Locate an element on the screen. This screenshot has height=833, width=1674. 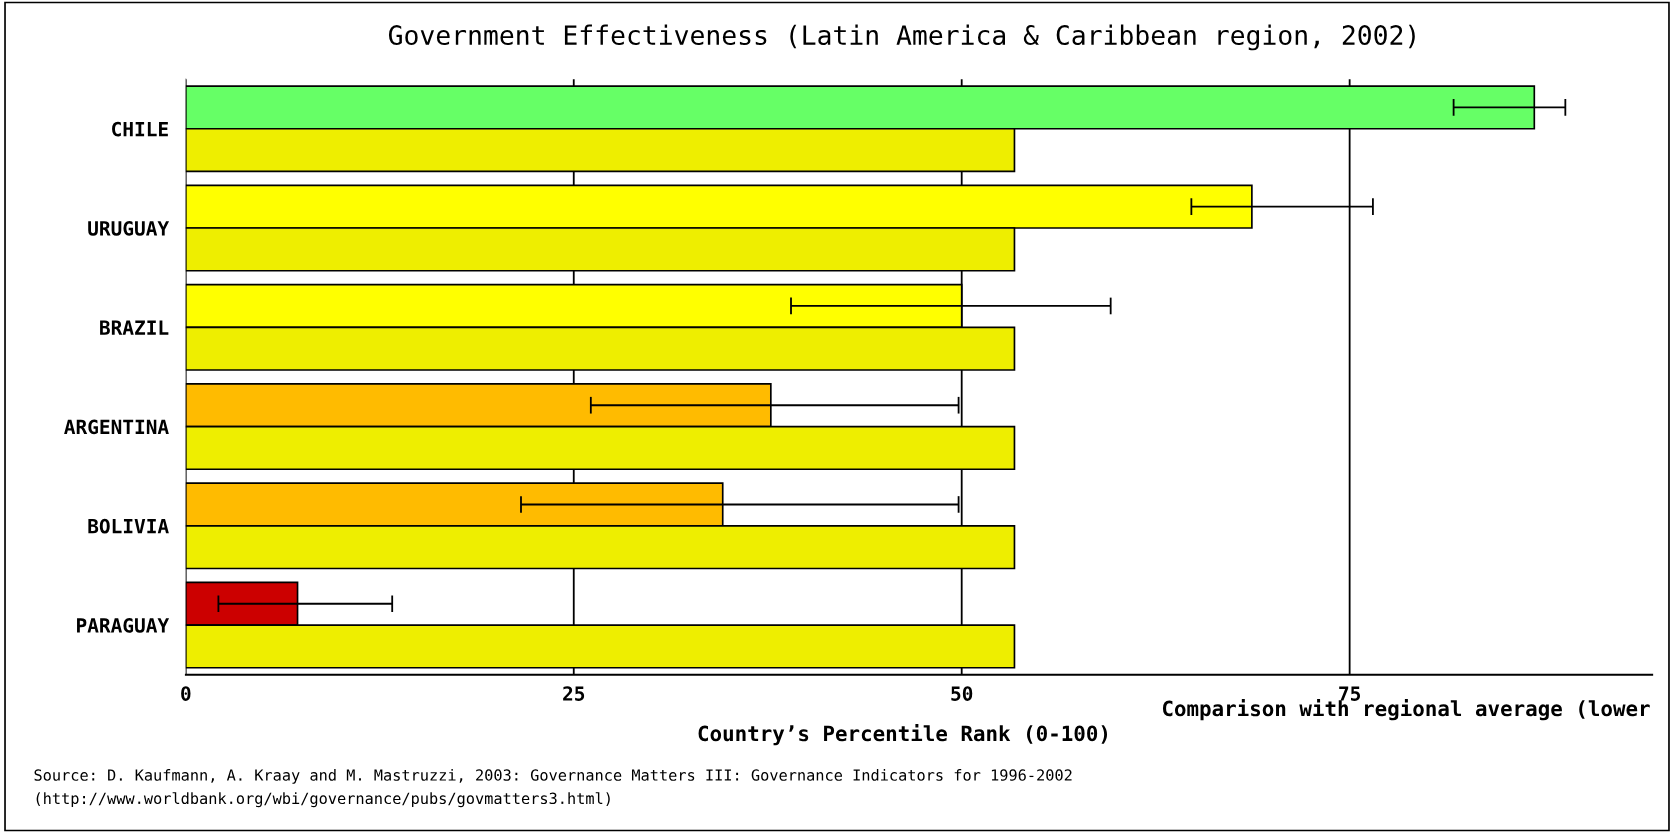
y-tick-label: BRAZIL is located at coordinates (134, 327).